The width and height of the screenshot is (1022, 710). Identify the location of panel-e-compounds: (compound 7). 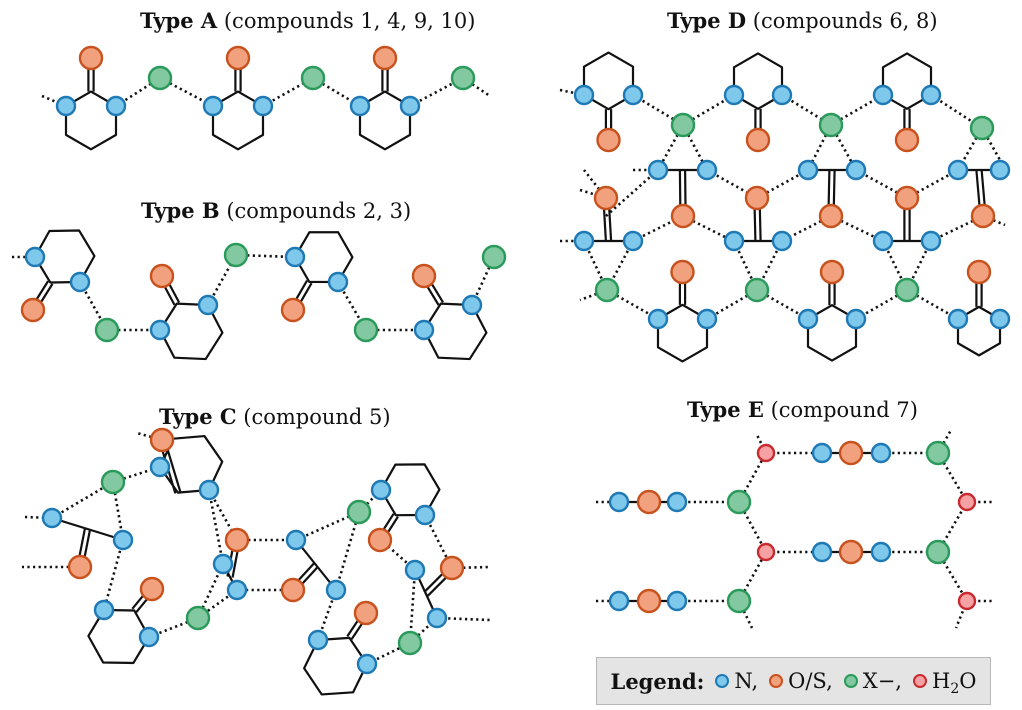
(844, 410).